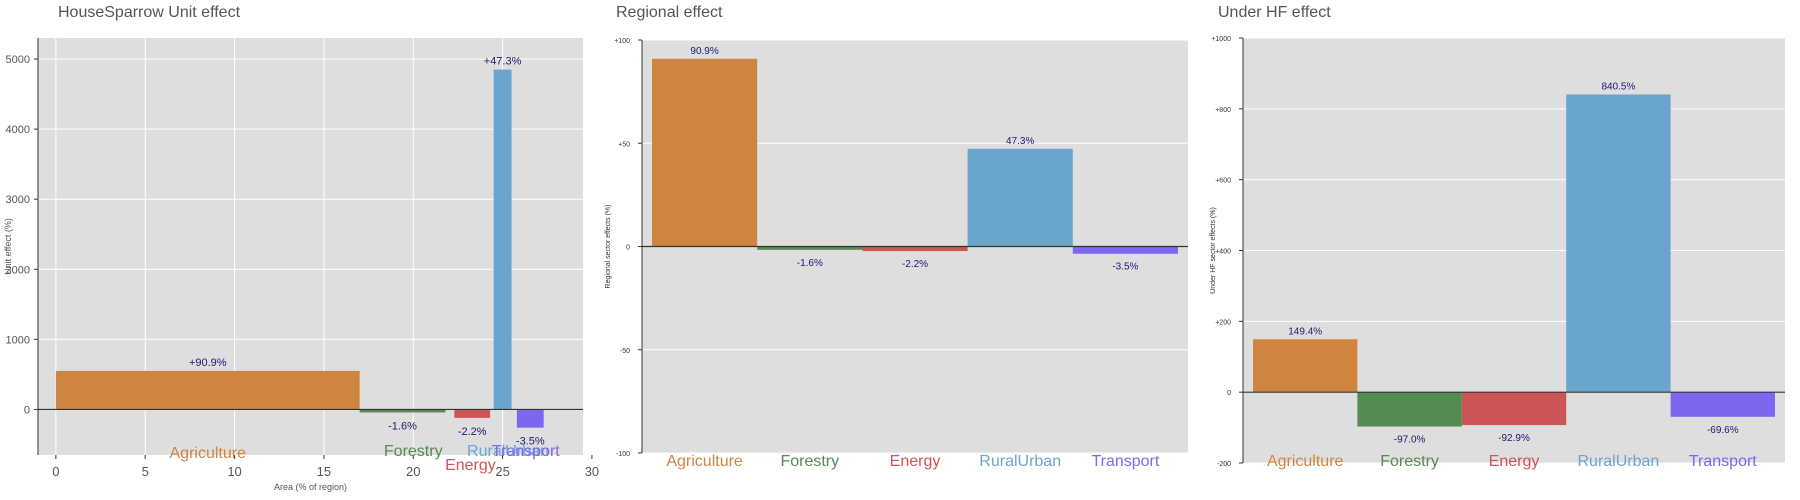  Describe the element at coordinates (1618, 86) in the screenshot. I see `data-label-ruralurban: 840.5%` at that location.